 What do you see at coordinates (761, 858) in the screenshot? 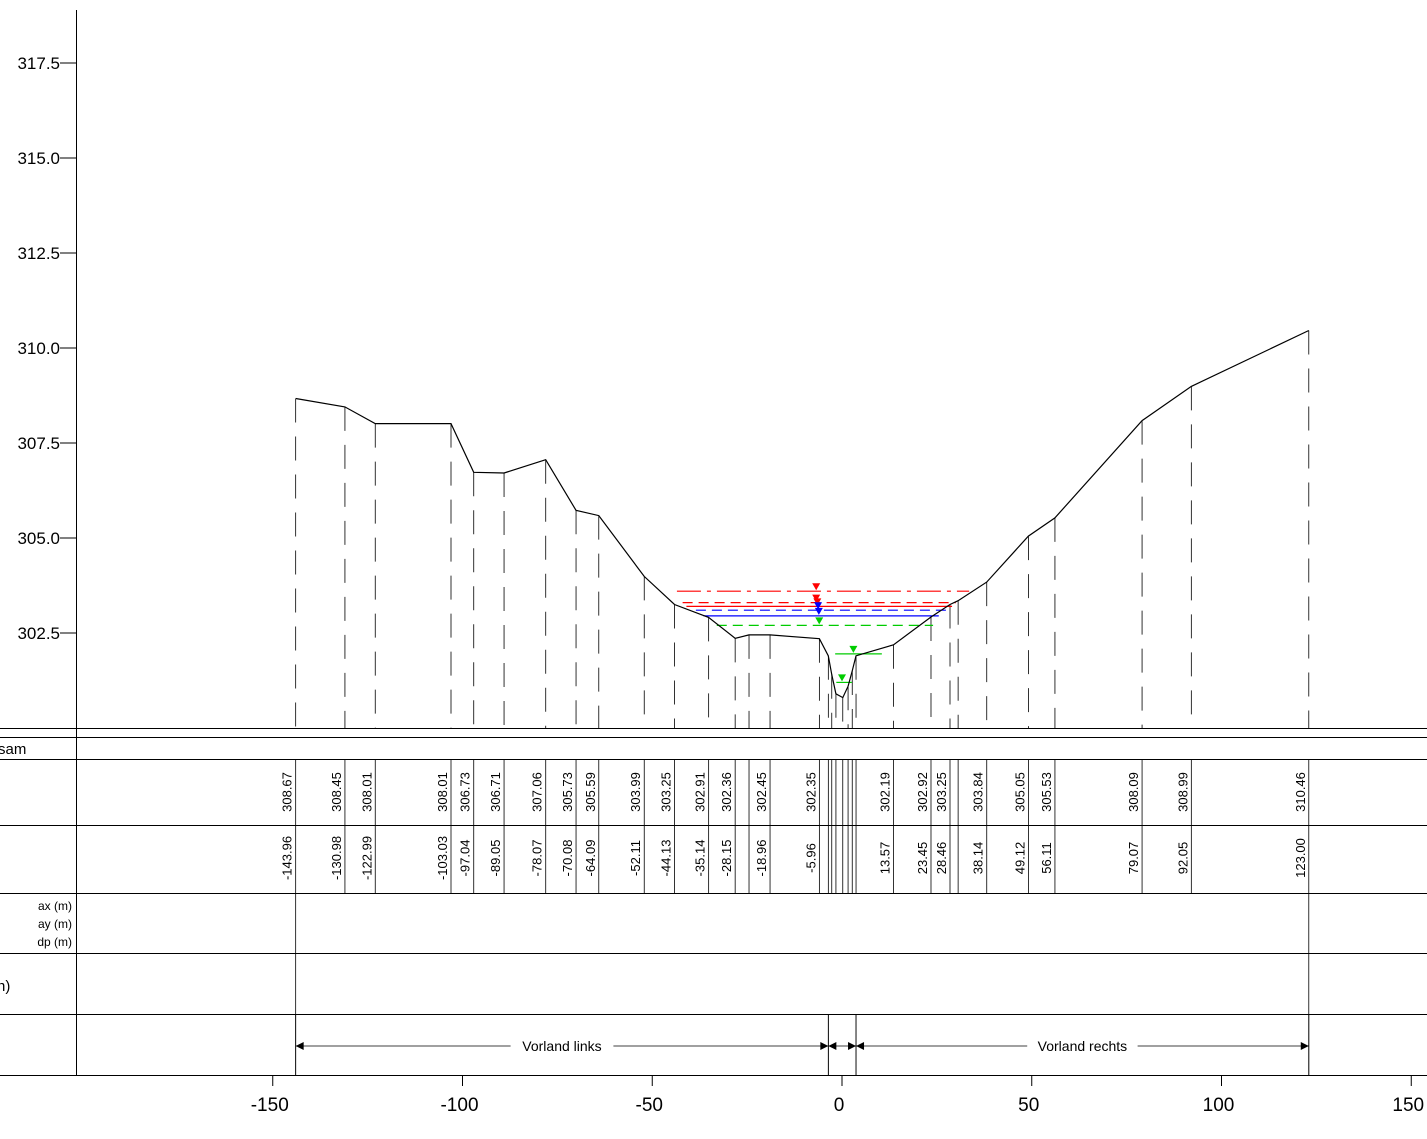
I see `station-label: -18.96` at bounding box center [761, 858].